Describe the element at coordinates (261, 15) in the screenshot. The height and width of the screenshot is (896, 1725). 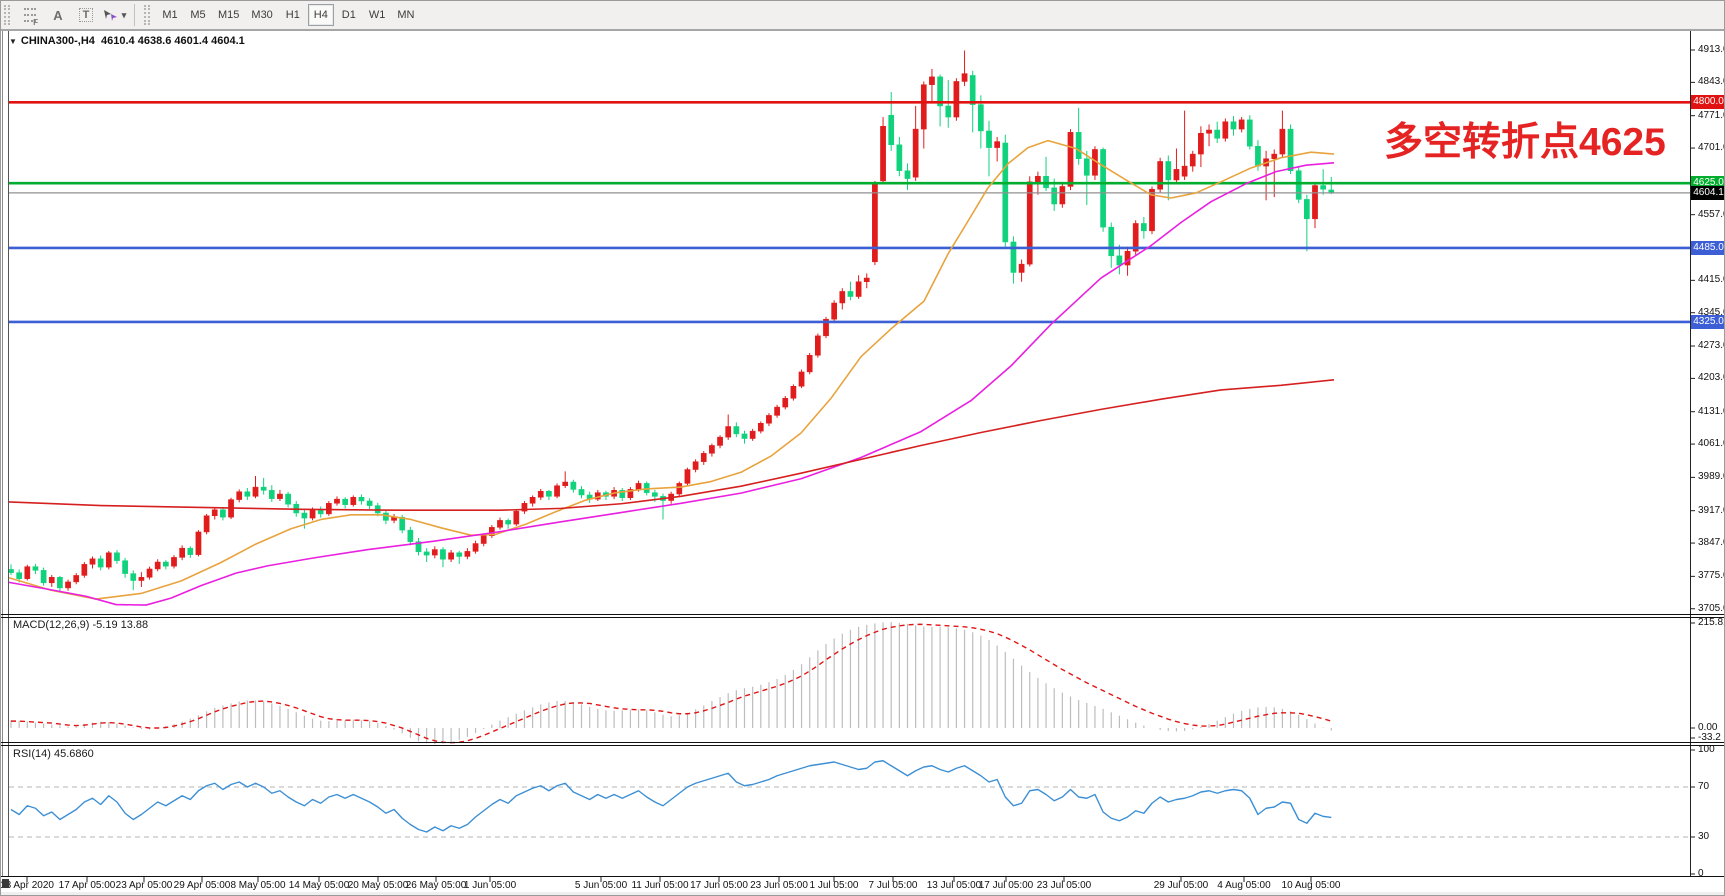
I see `timeframe-button-M30: M30` at that location.